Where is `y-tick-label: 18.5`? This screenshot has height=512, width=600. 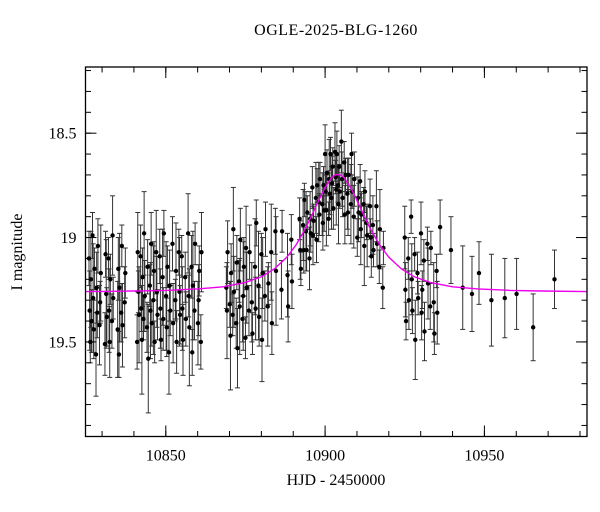 y-tick-label: 18.5 is located at coordinates (63, 134).